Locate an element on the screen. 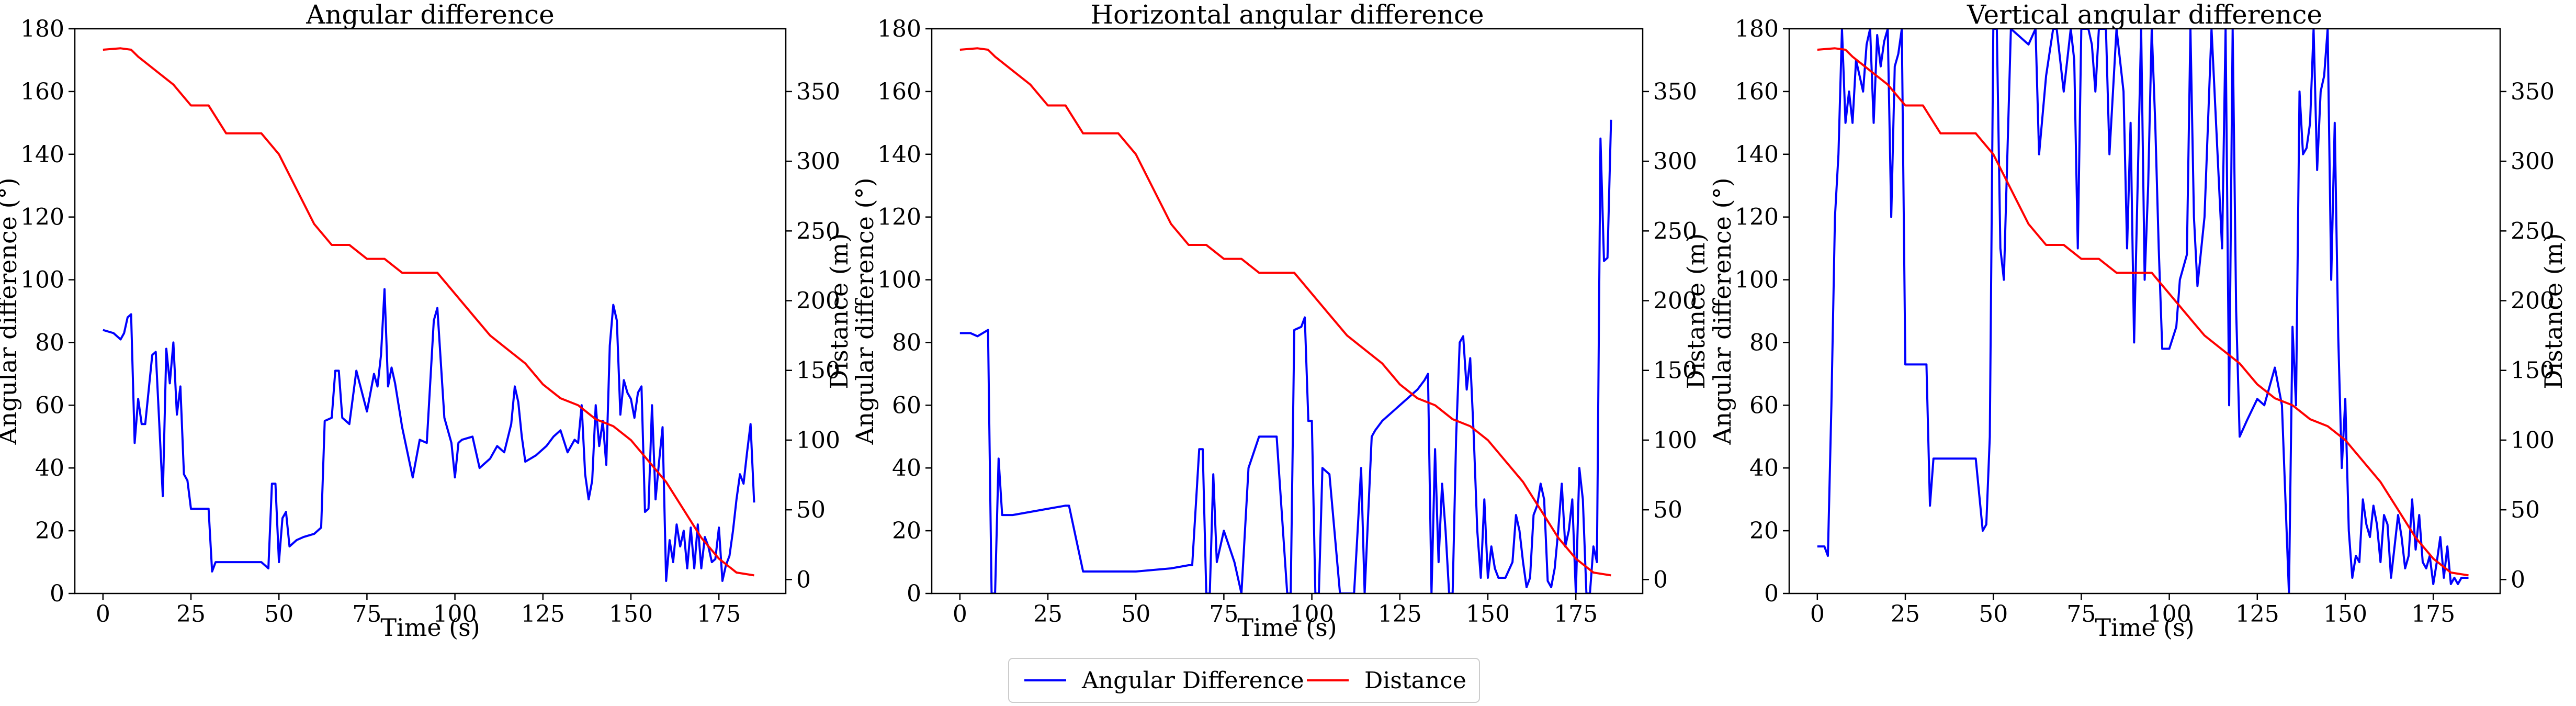 This screenshot has width=2576, height=706. legend-angular-difference-label: Angular Difference is located at coordinates (1192, 680).